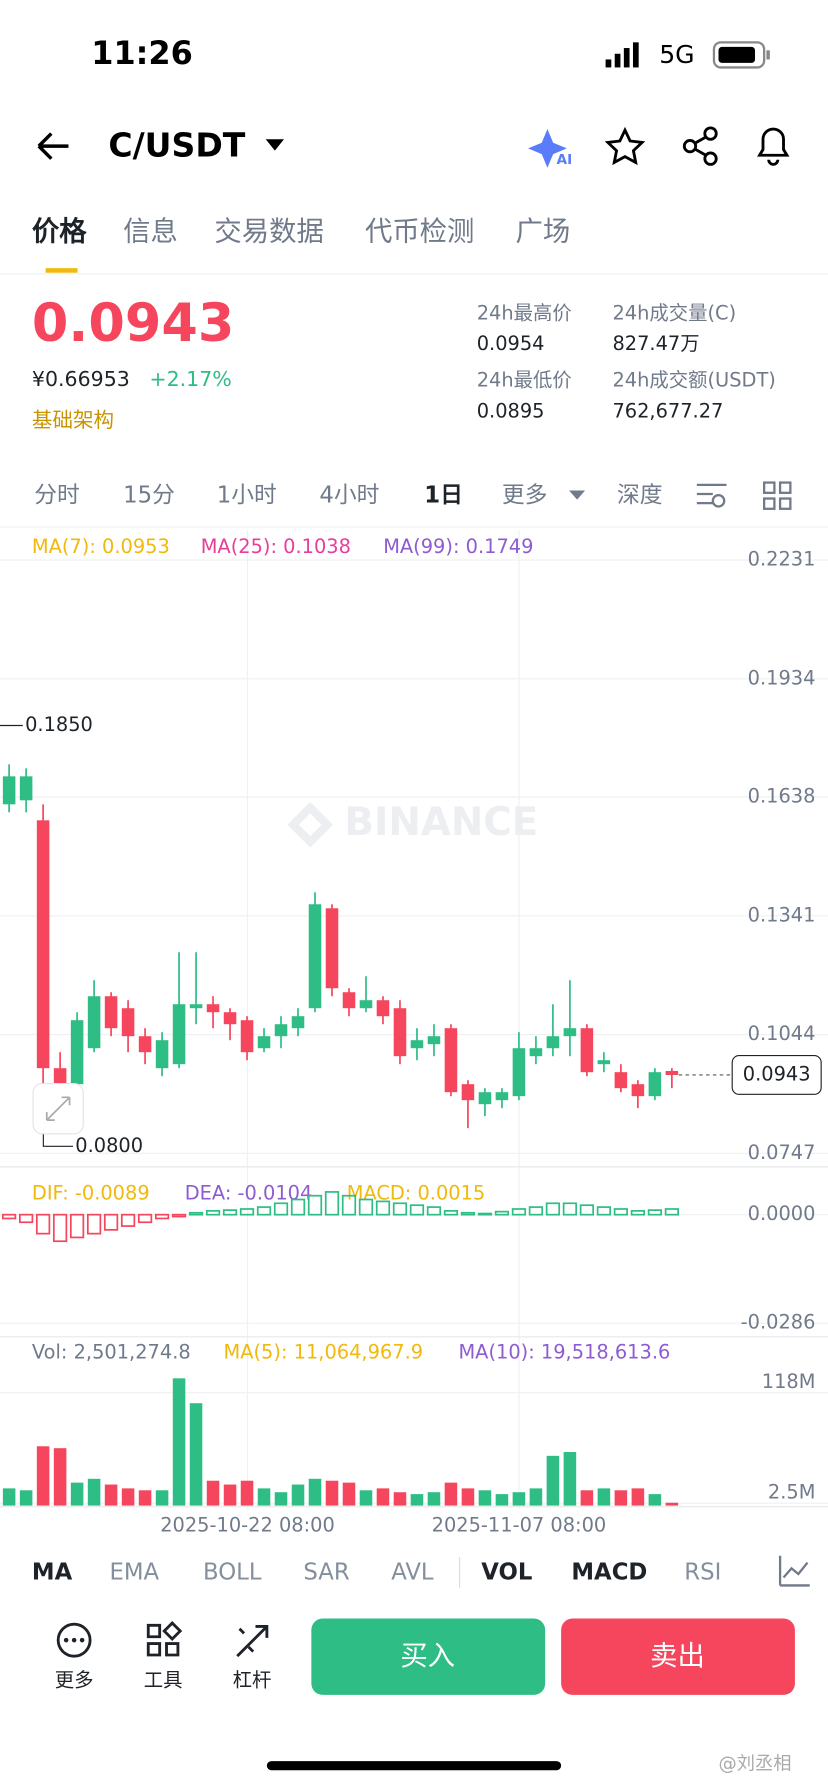  What do you see at coordinates (349, 496) in the screenshot?
I see `interval-tab: 4小时` at bounding box center [349, 496].